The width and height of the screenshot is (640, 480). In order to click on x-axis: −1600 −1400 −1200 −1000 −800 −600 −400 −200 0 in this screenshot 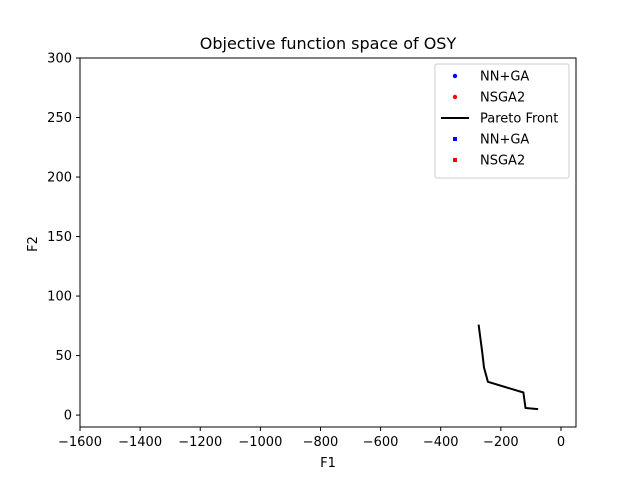, I will do `click(311, 438)`.